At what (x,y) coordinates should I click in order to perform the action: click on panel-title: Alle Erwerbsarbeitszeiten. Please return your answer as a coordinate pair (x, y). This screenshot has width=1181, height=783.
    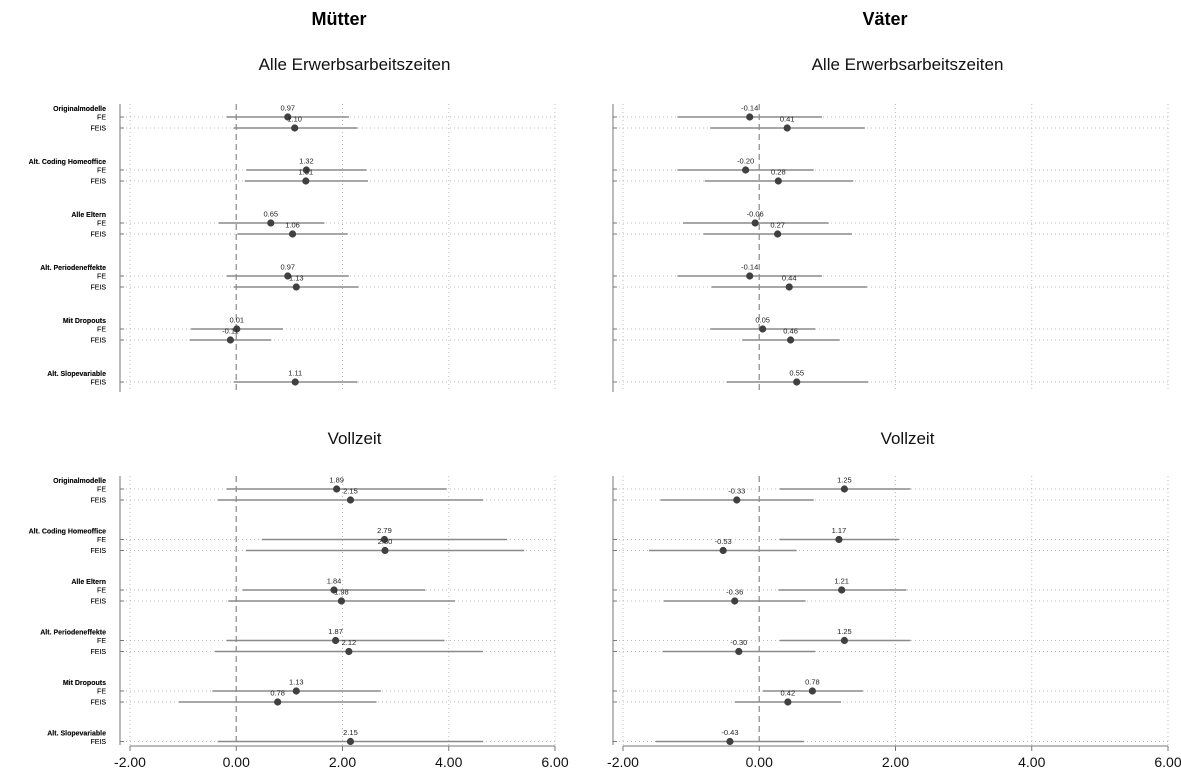
    Looking at the image, I should click on (908, 64).